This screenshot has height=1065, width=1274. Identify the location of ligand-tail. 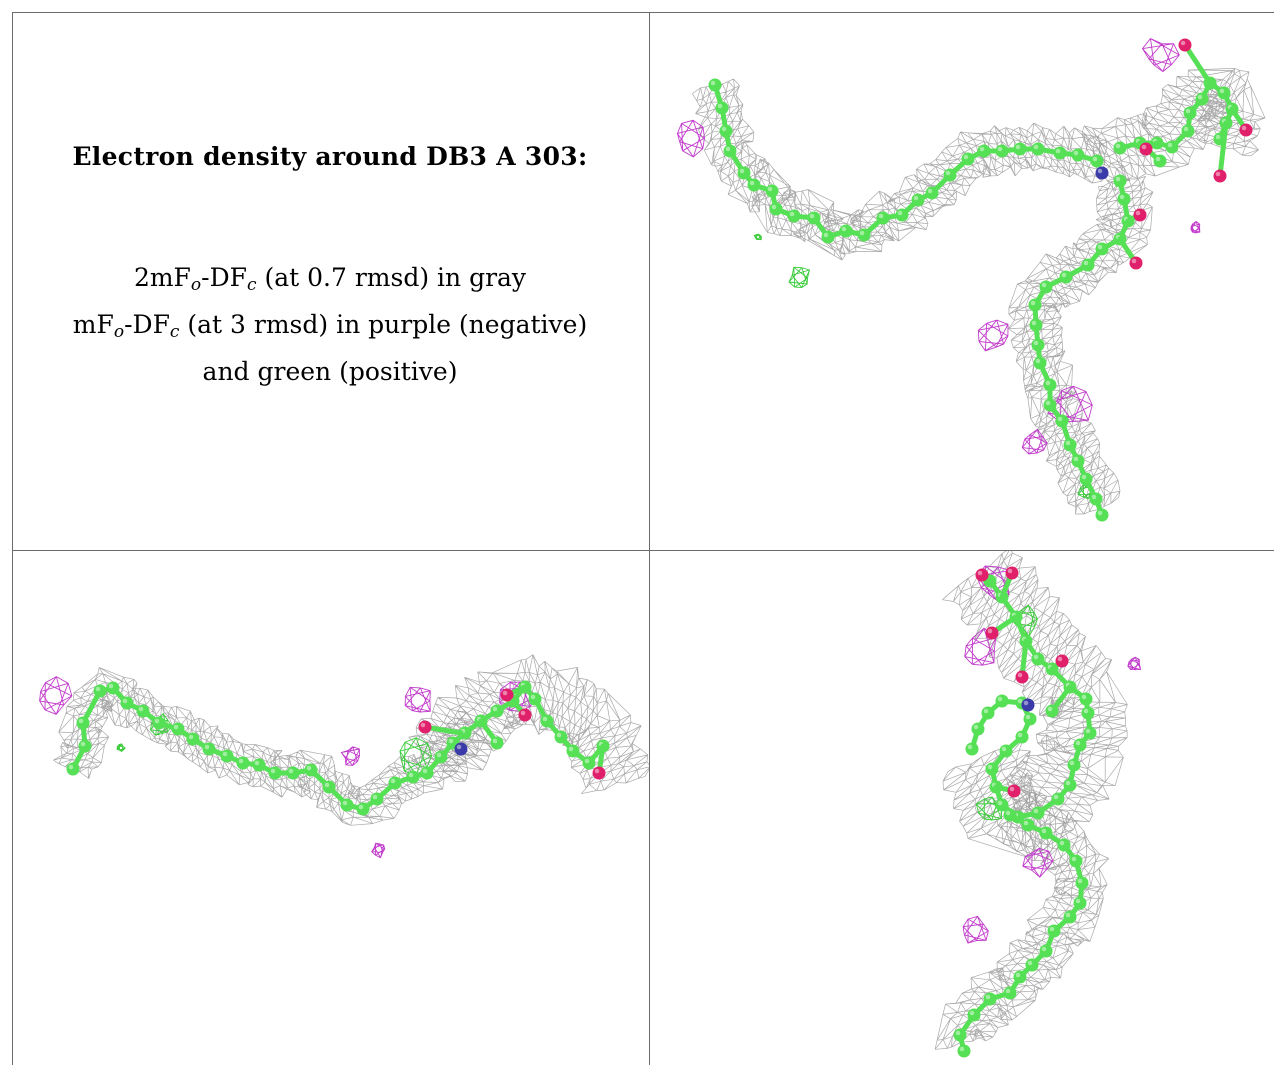
(1021, 933).